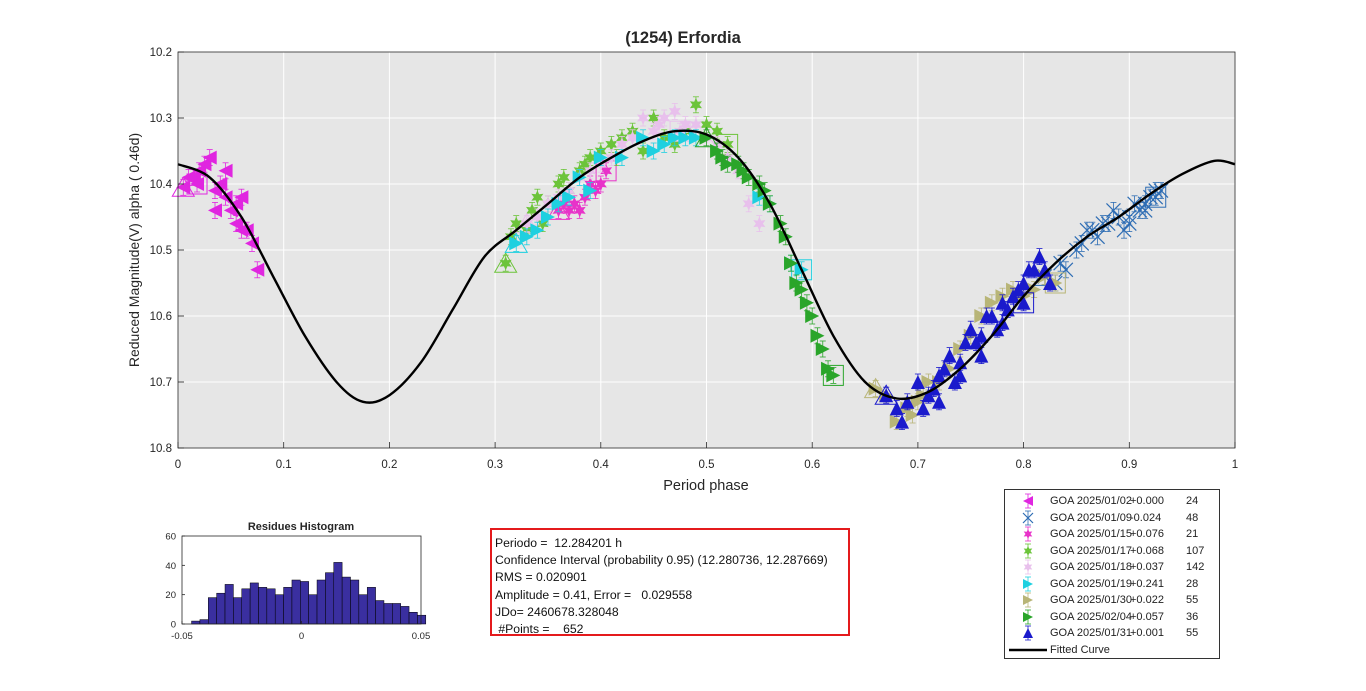  I want to click on legend-item: GOA 2025/02/04 +0.057 36, so click(1112, 617).